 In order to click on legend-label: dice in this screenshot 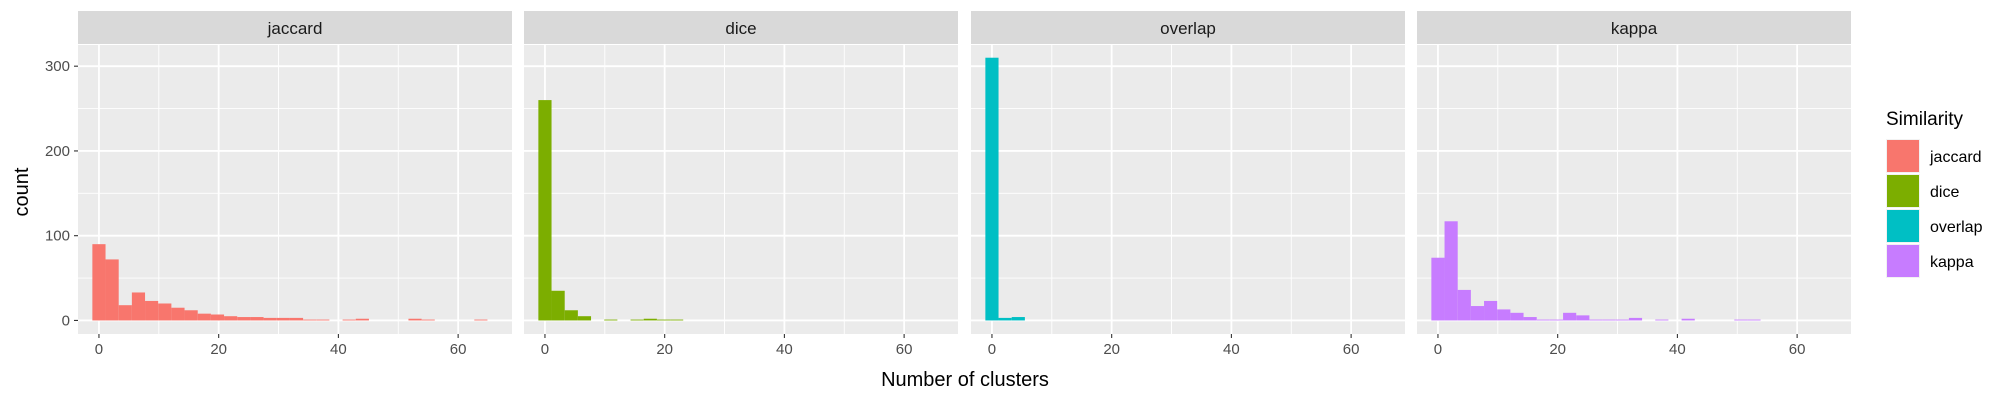, I will do `click(1944, 192)`.